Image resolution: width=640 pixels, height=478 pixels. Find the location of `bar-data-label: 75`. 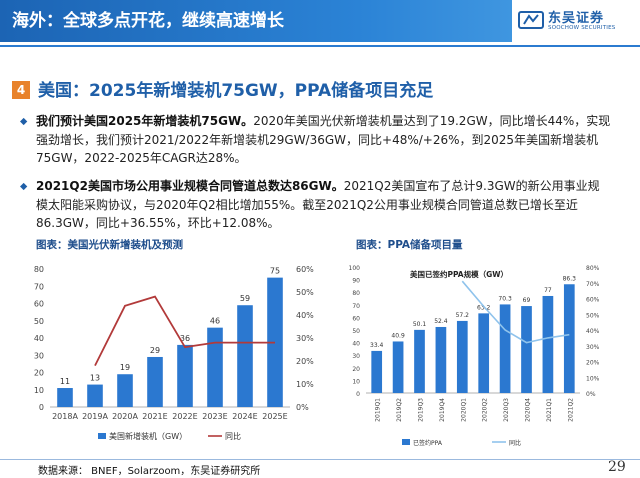

bar-data-label: 75 is located at coordinates (275, 271).